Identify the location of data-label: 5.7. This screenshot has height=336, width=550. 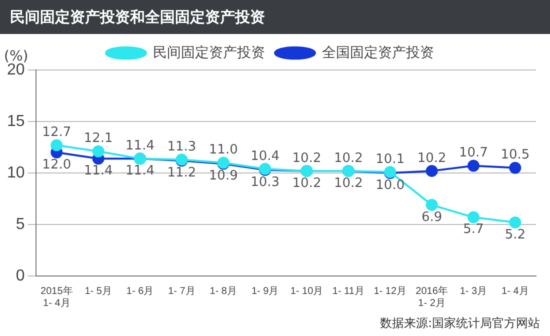
(473, 230).